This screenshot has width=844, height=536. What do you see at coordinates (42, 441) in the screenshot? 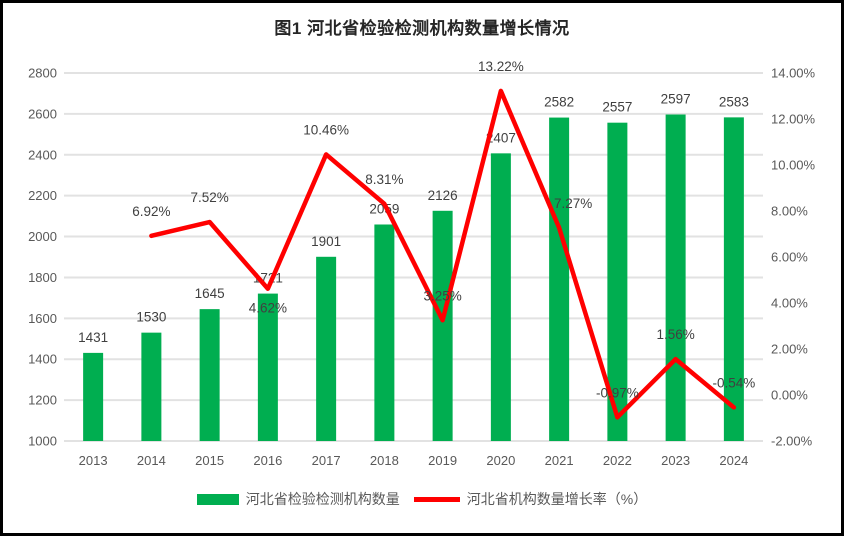
I see `left-axis-tick: 1000` at bounding box center [42, 441].